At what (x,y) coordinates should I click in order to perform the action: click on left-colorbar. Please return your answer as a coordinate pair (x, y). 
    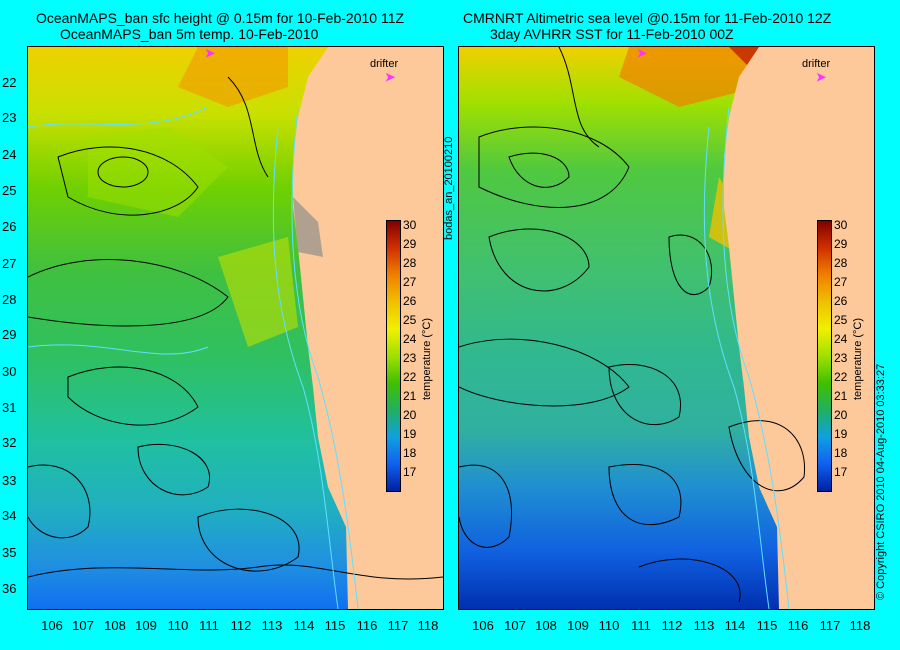
    Looking at the image, I should click on (393, 356).